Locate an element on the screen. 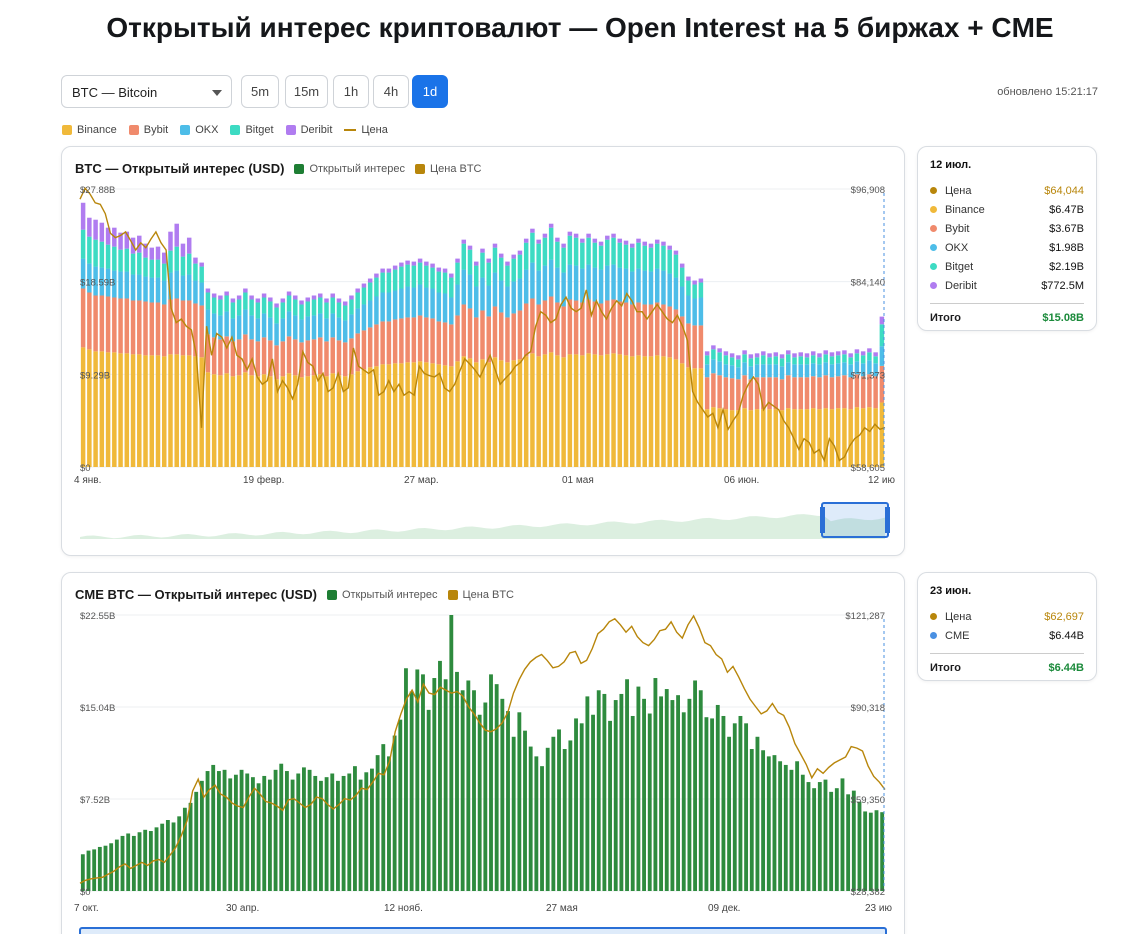 This screenshot has width=1123, height=934. timeframe-4h-button: 4h is located at coordinates (391, 91).